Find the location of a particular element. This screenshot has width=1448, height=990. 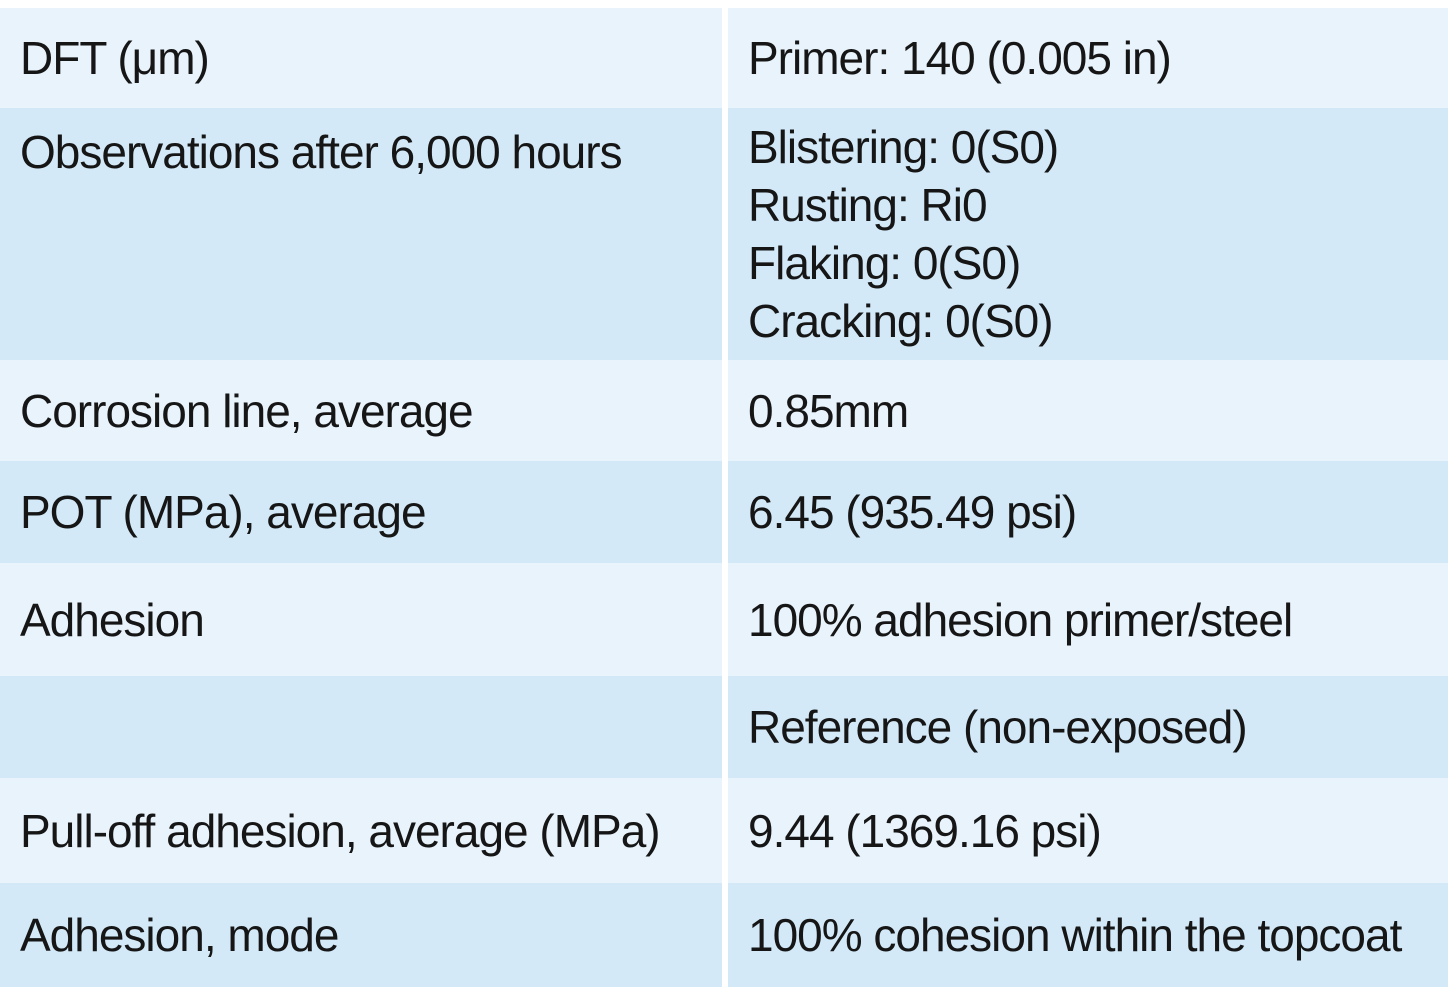

value-line: 100% adhesion primer/steel is located at coordinates (1020, 619).